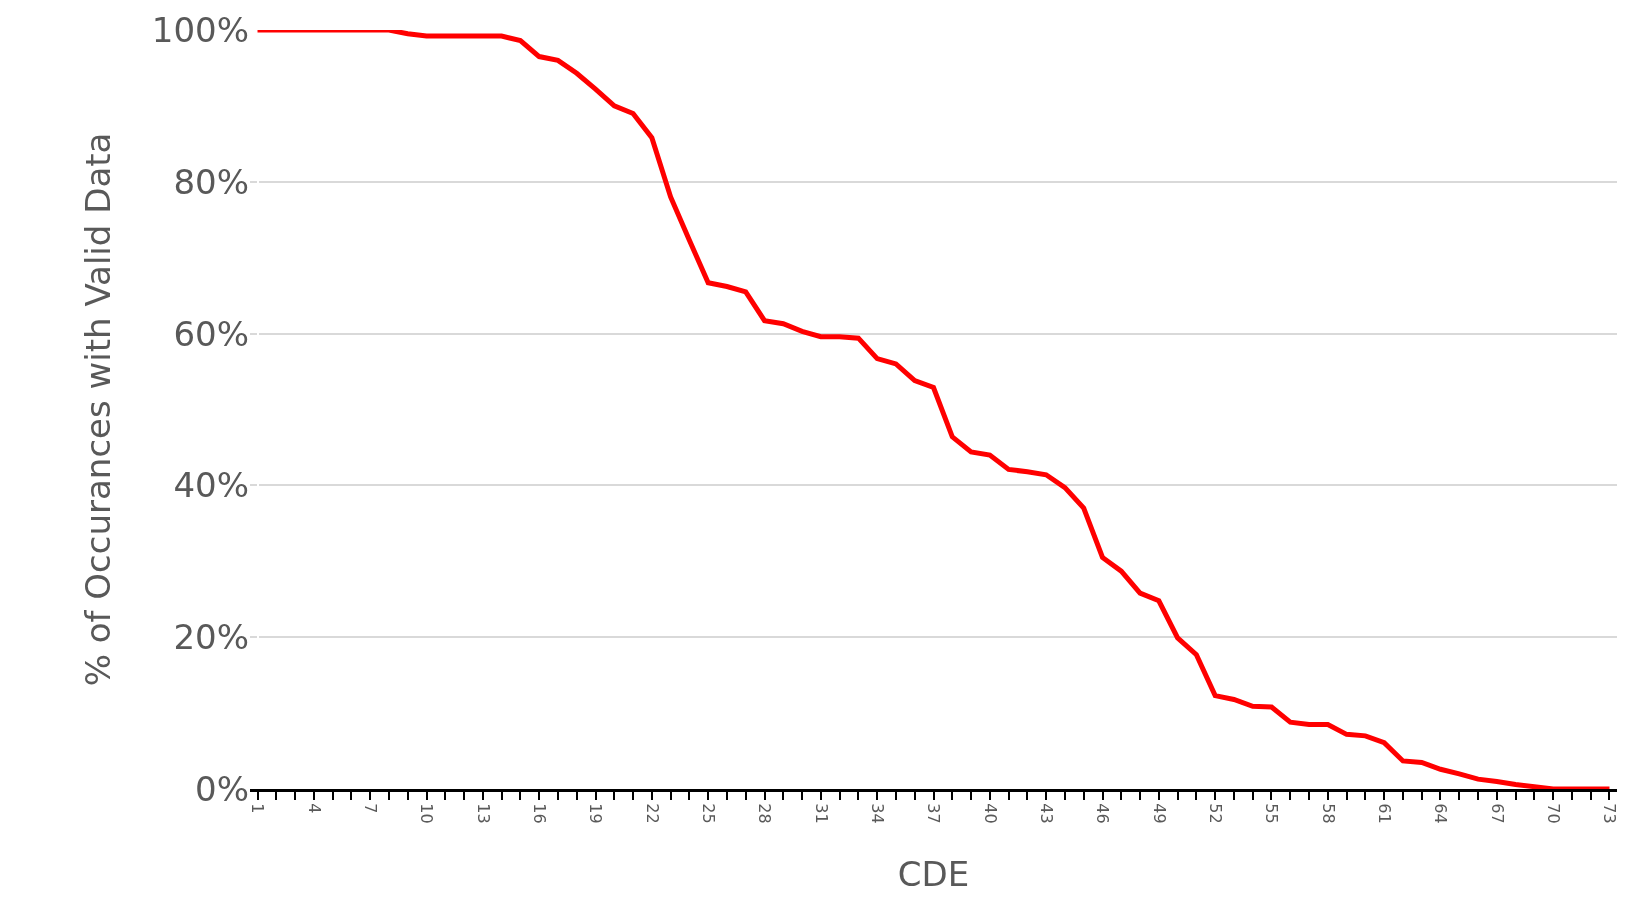 The width and height of the screenshot is (1629, 909). What do you see at coordinates (652, 813) in the screenshot?
I see `x-tick-label: 22` at bounding box center [652, 813].